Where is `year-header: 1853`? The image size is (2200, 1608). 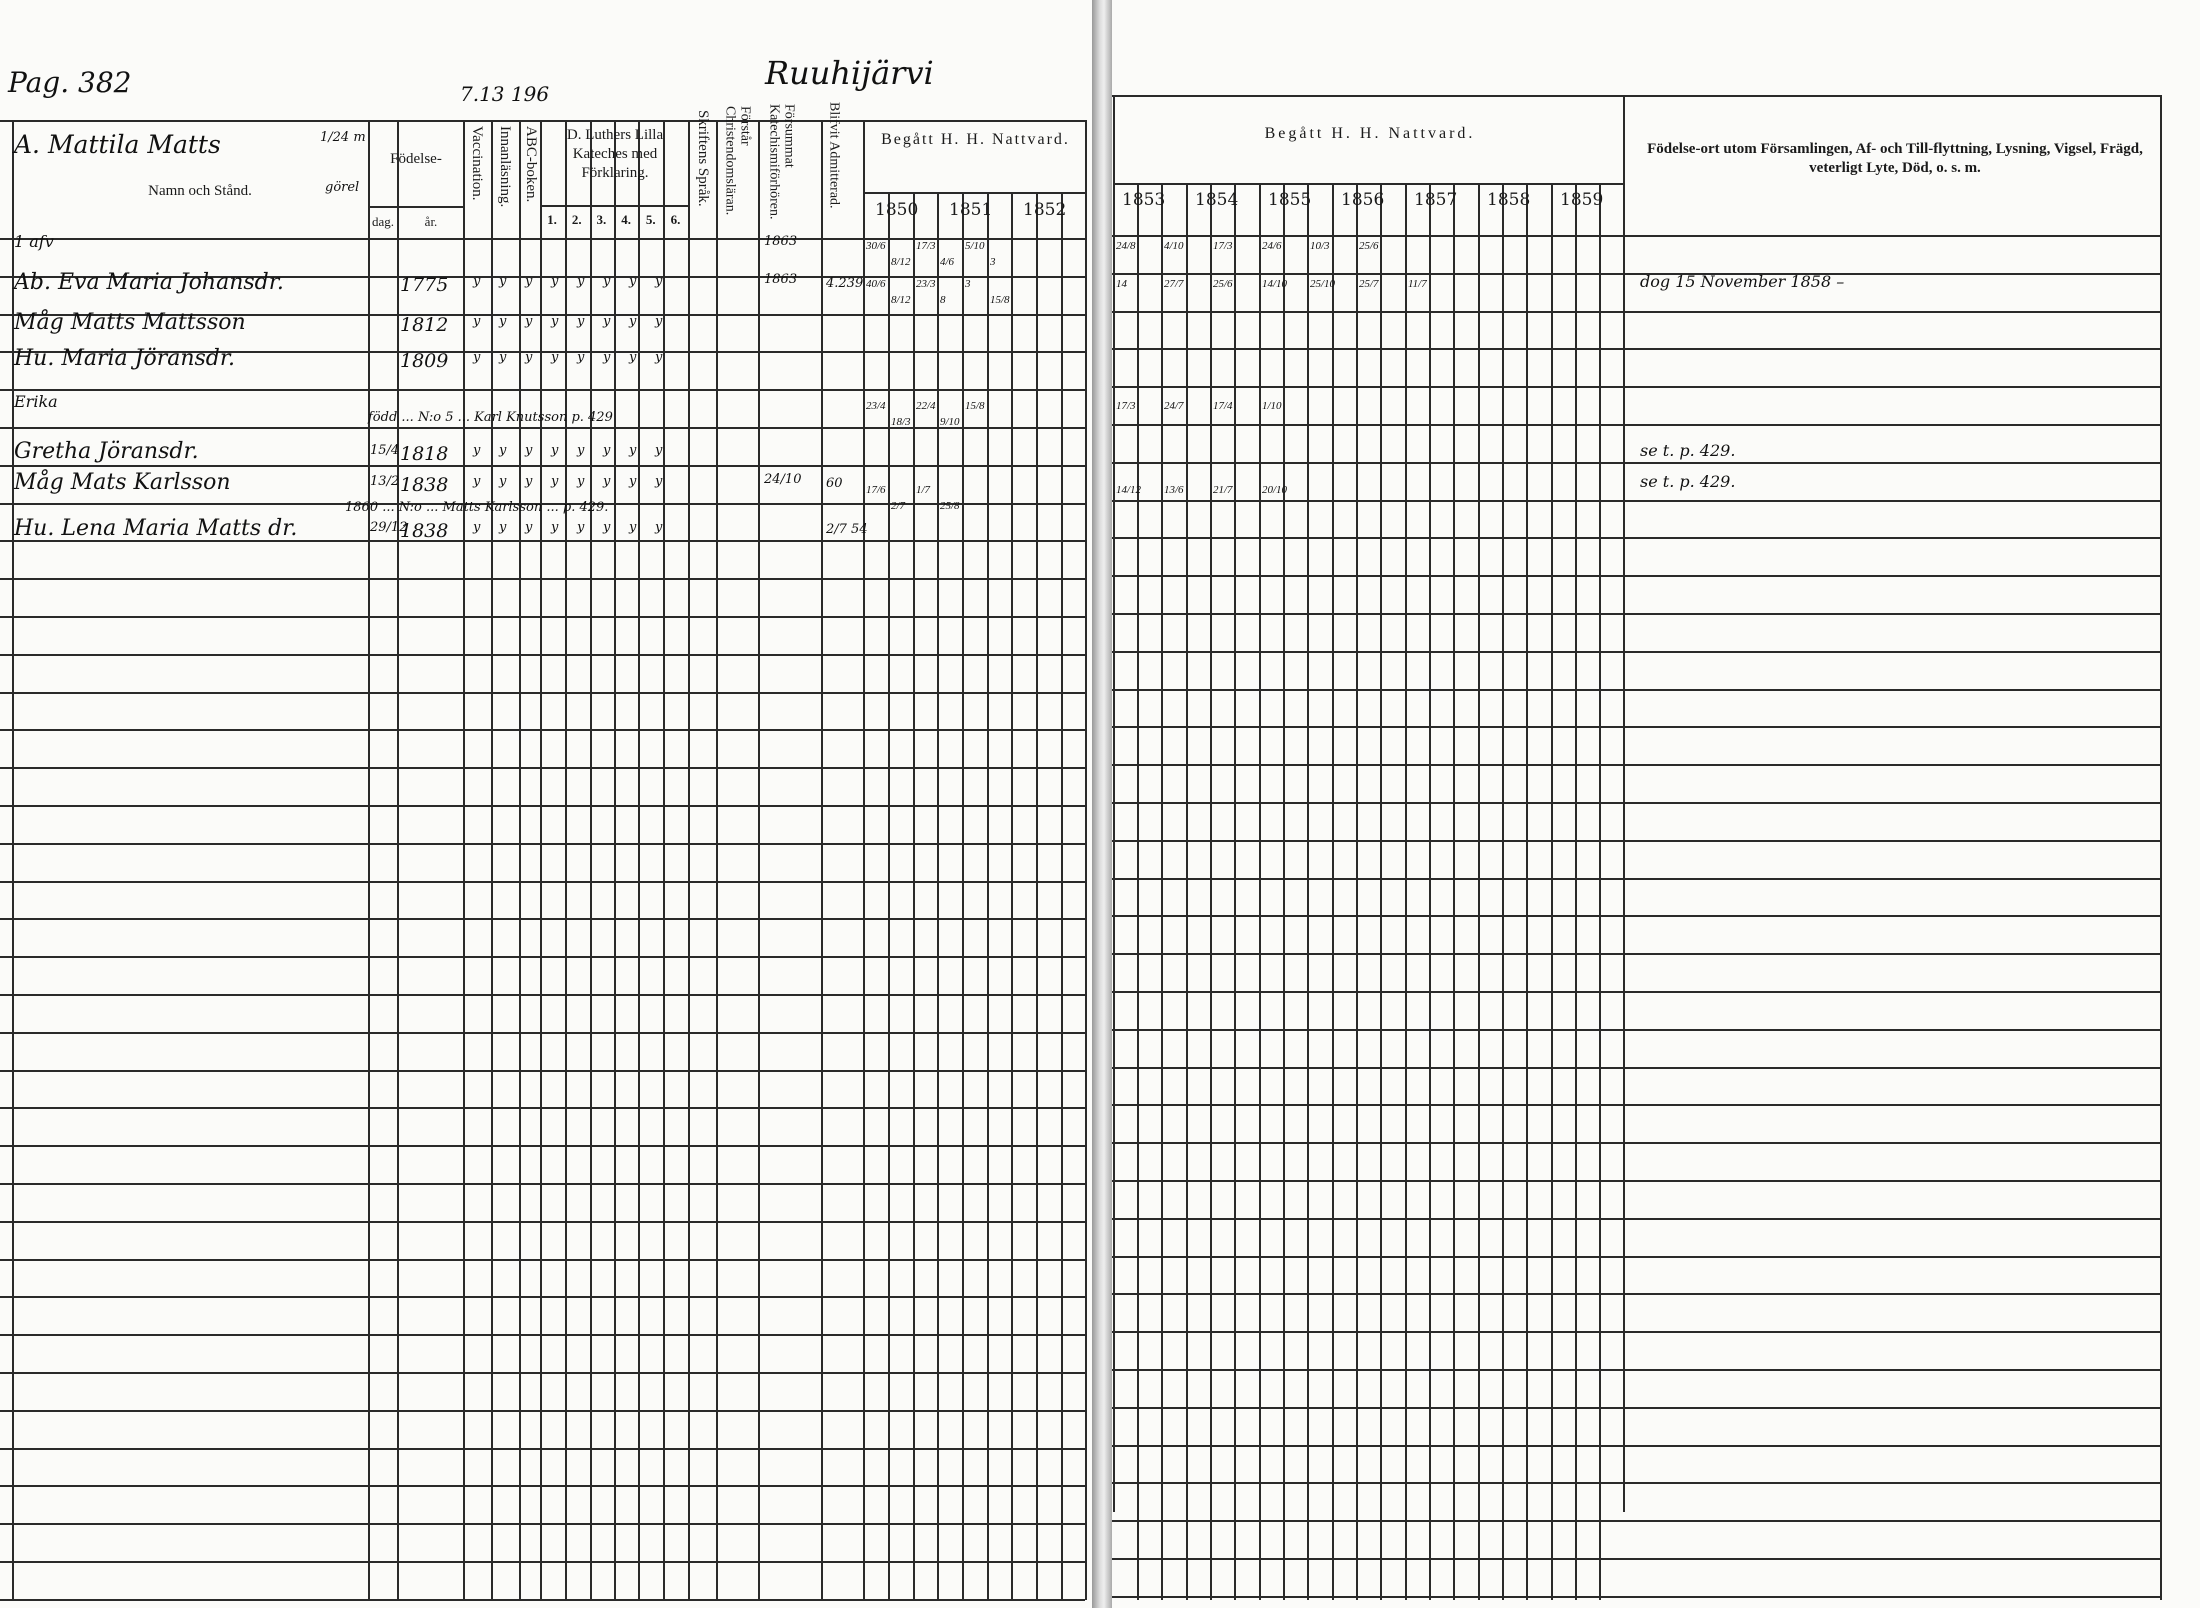
year-header: 1853 is located at coordinates (1144, 200).